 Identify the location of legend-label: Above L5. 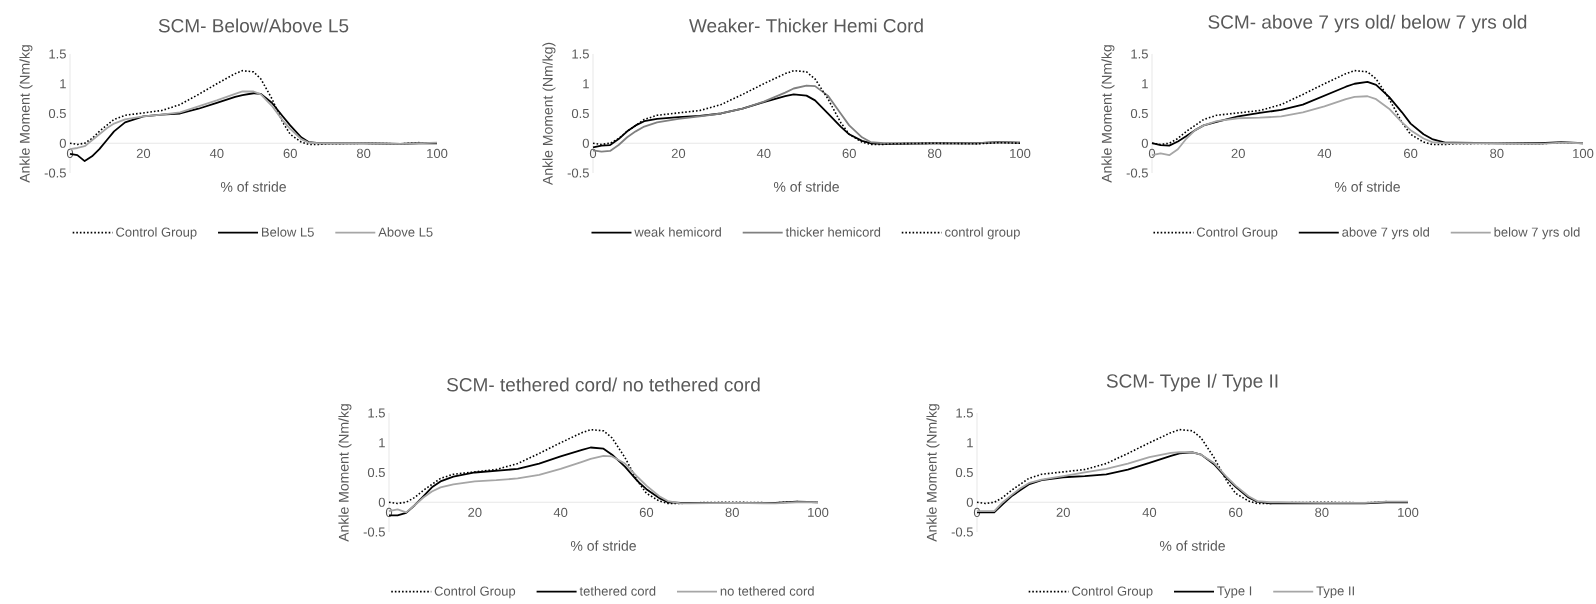
(405, 232).